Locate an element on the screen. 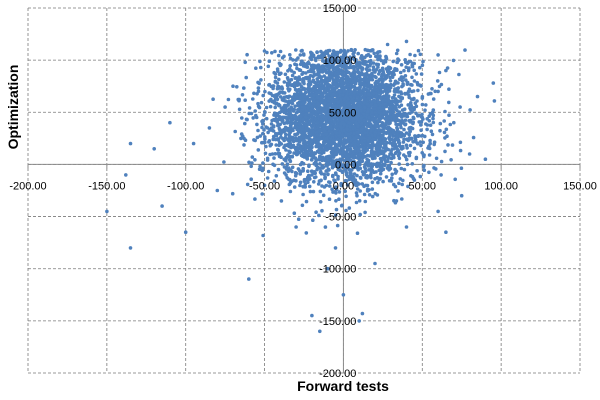 This screenshot has width=600, height=400. y-tick-label: -200.00 is located at coordinates (337, 374).